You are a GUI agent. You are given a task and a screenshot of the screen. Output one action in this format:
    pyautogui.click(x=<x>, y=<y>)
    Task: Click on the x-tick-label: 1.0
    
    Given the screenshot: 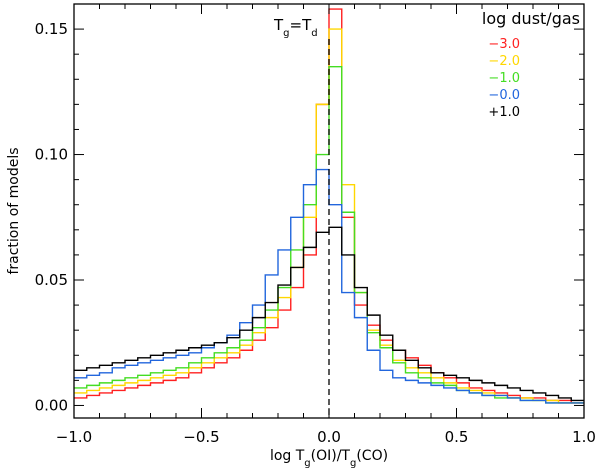 What is the action you would take?
    pyautogui.click(x=584, y=437)
    